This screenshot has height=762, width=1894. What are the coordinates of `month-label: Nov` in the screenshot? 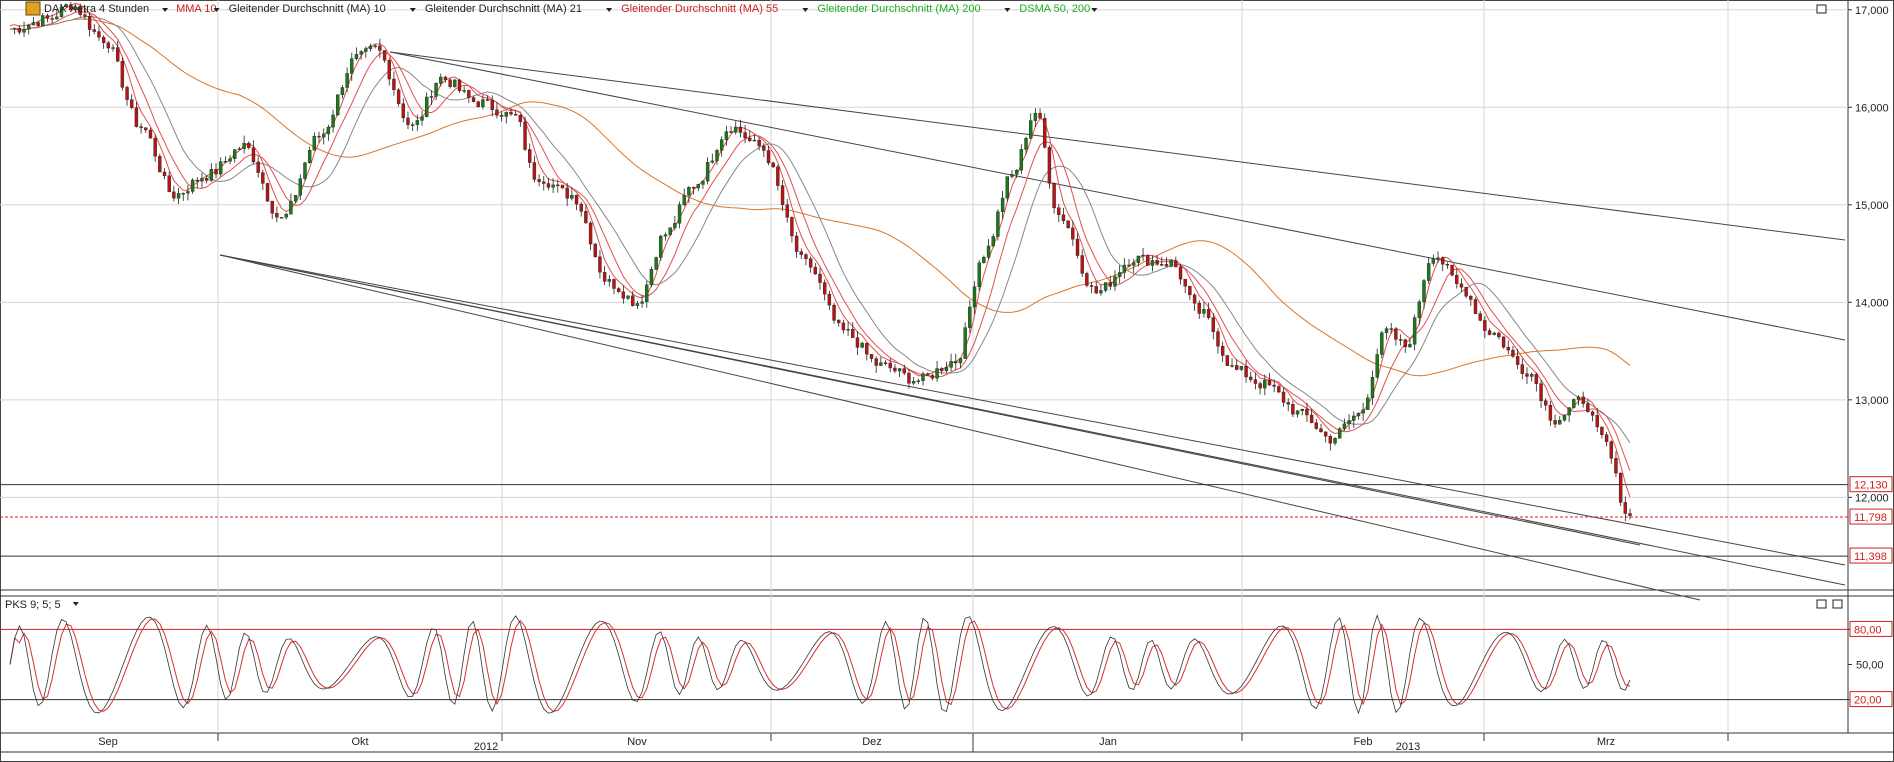 It's located at (637, 742).